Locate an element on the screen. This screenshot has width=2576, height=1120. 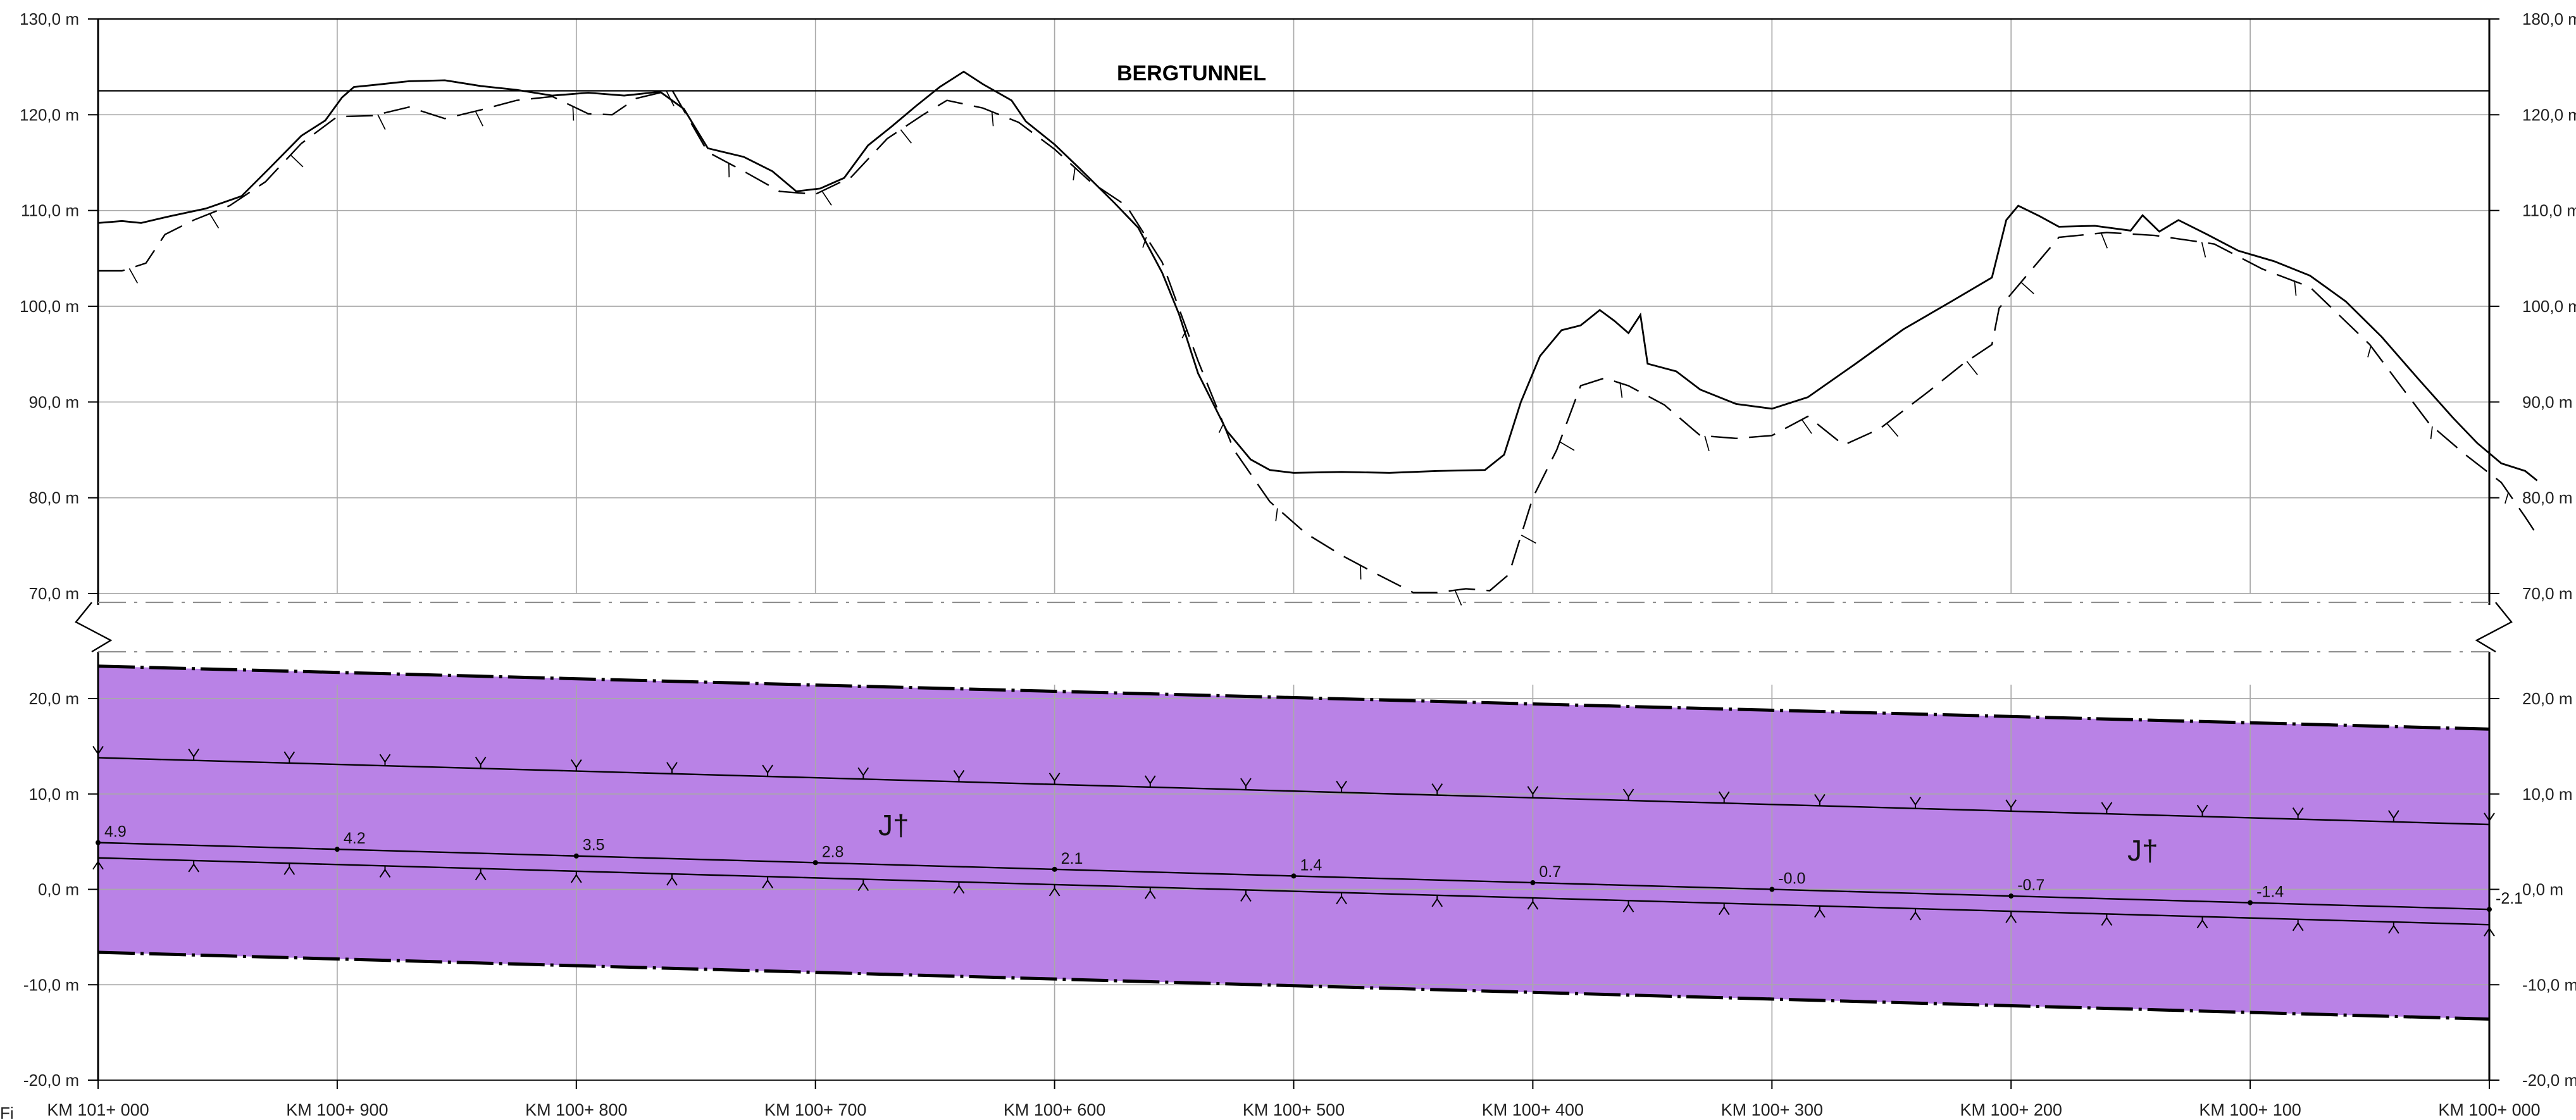
tunnel-symbol-left: J† is located at coordinates (893, 825).